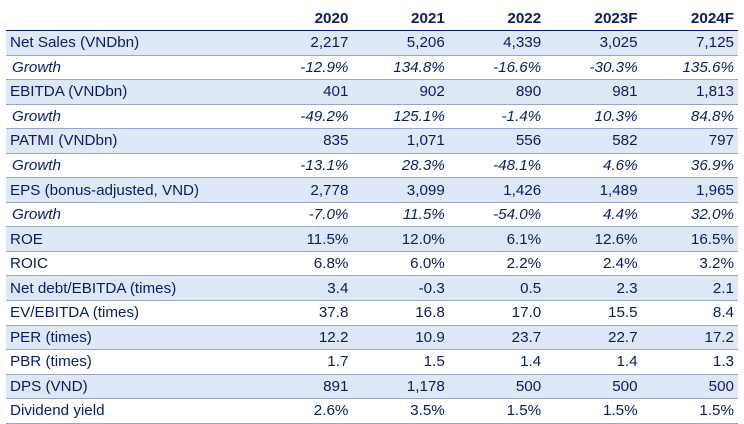 The image size is (744, 424). Describe the element at coordinates (400, 141) in the screenshot. I see `value-cell: 1,071` at that location.